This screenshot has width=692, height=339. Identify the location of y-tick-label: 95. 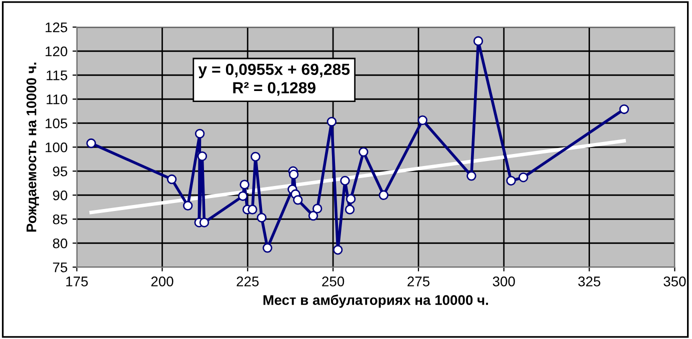
(60, 171).